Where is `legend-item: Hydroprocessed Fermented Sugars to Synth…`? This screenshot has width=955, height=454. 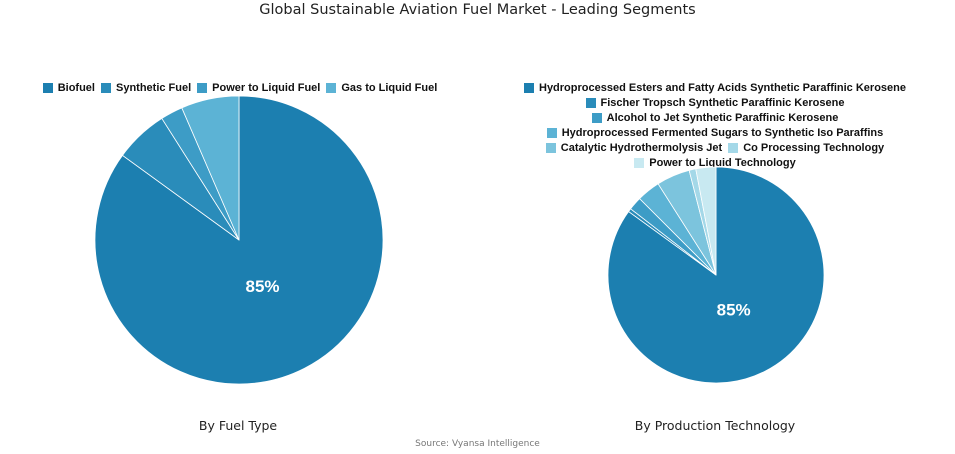
legend-item: Hydroprocessed Fermented Sugars to Synth… is located at coordinates (715, 132).